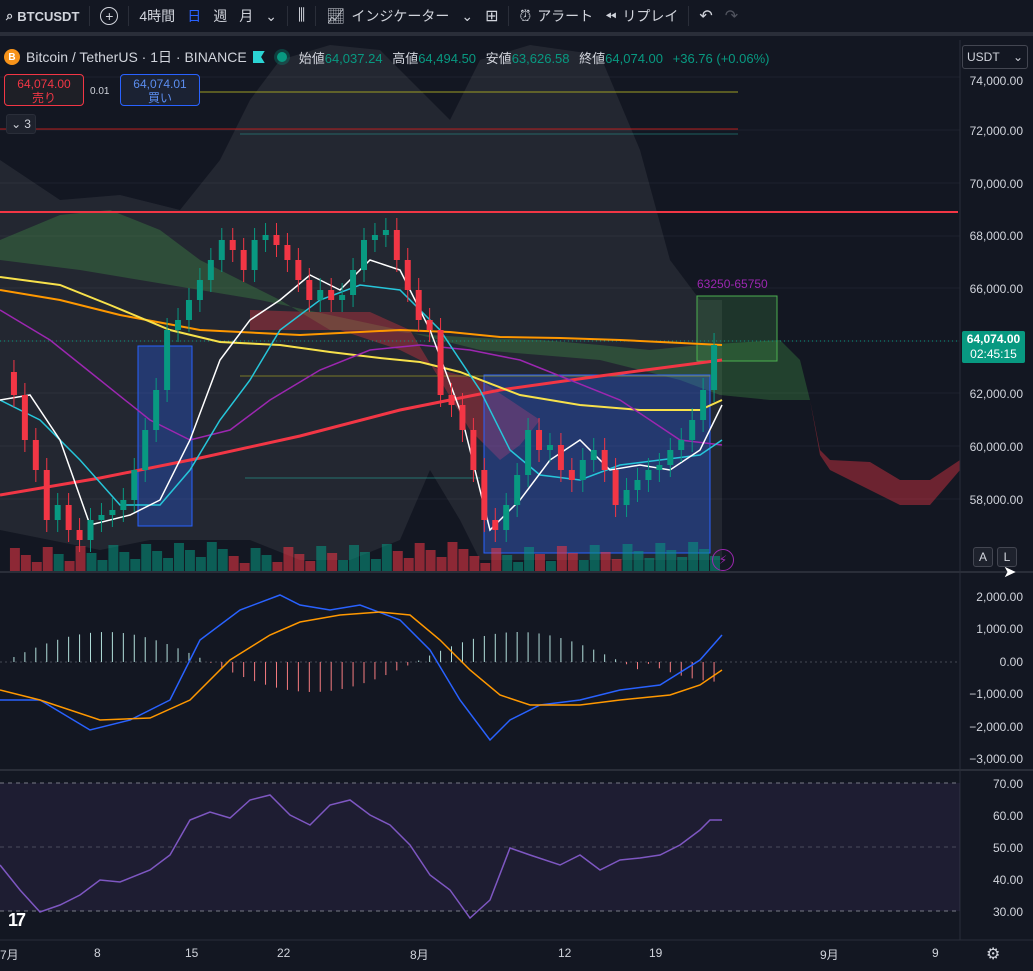 The height and width of the screenshot is (971, 1033). Describe the element at coordinates (732, 284) in the screenshot. I see `range-box-label: 63250-65750` at that location.